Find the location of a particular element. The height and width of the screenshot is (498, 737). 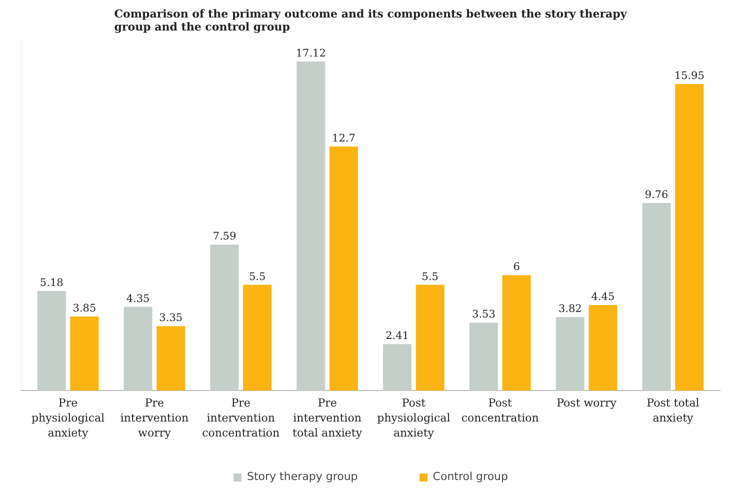

x-tick-label: Post concentration is located at coordinates (500, 410).